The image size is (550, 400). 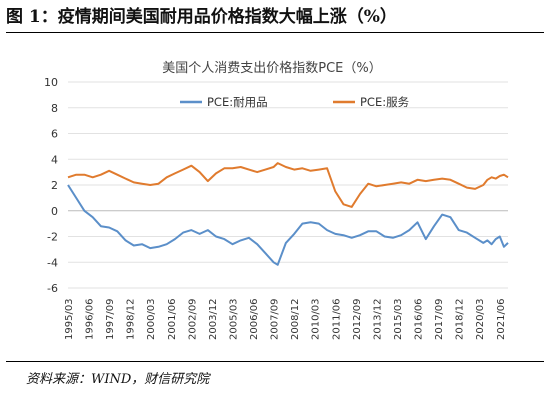 I want to click on x-tick-label: 2005/03, so click(x=233, y=319).